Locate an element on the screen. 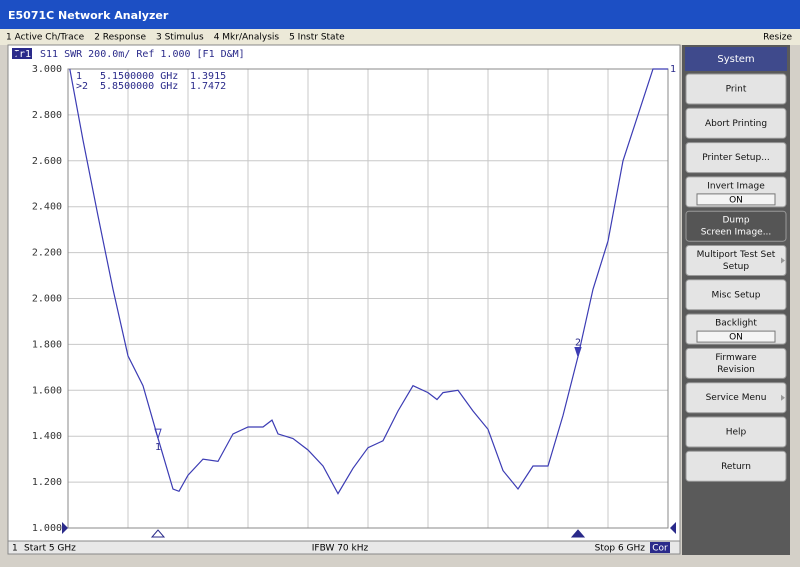 This screenshot has width=800, height=567. status-cor: Cor is located at coordinates (660, 549).